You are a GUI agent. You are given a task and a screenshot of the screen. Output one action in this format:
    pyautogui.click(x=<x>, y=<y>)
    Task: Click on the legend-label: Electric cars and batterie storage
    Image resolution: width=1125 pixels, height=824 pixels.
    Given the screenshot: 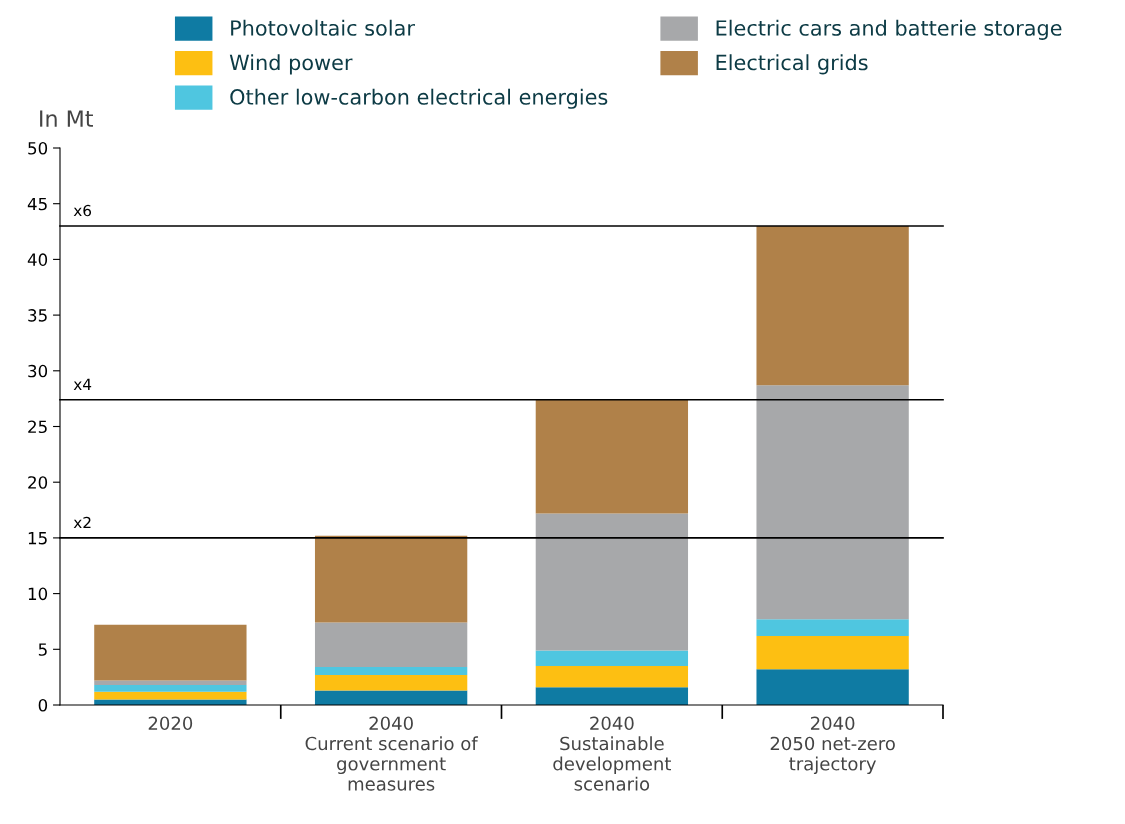 What is the action you would take?
    pyautogui.click(x=889, y=29)
    